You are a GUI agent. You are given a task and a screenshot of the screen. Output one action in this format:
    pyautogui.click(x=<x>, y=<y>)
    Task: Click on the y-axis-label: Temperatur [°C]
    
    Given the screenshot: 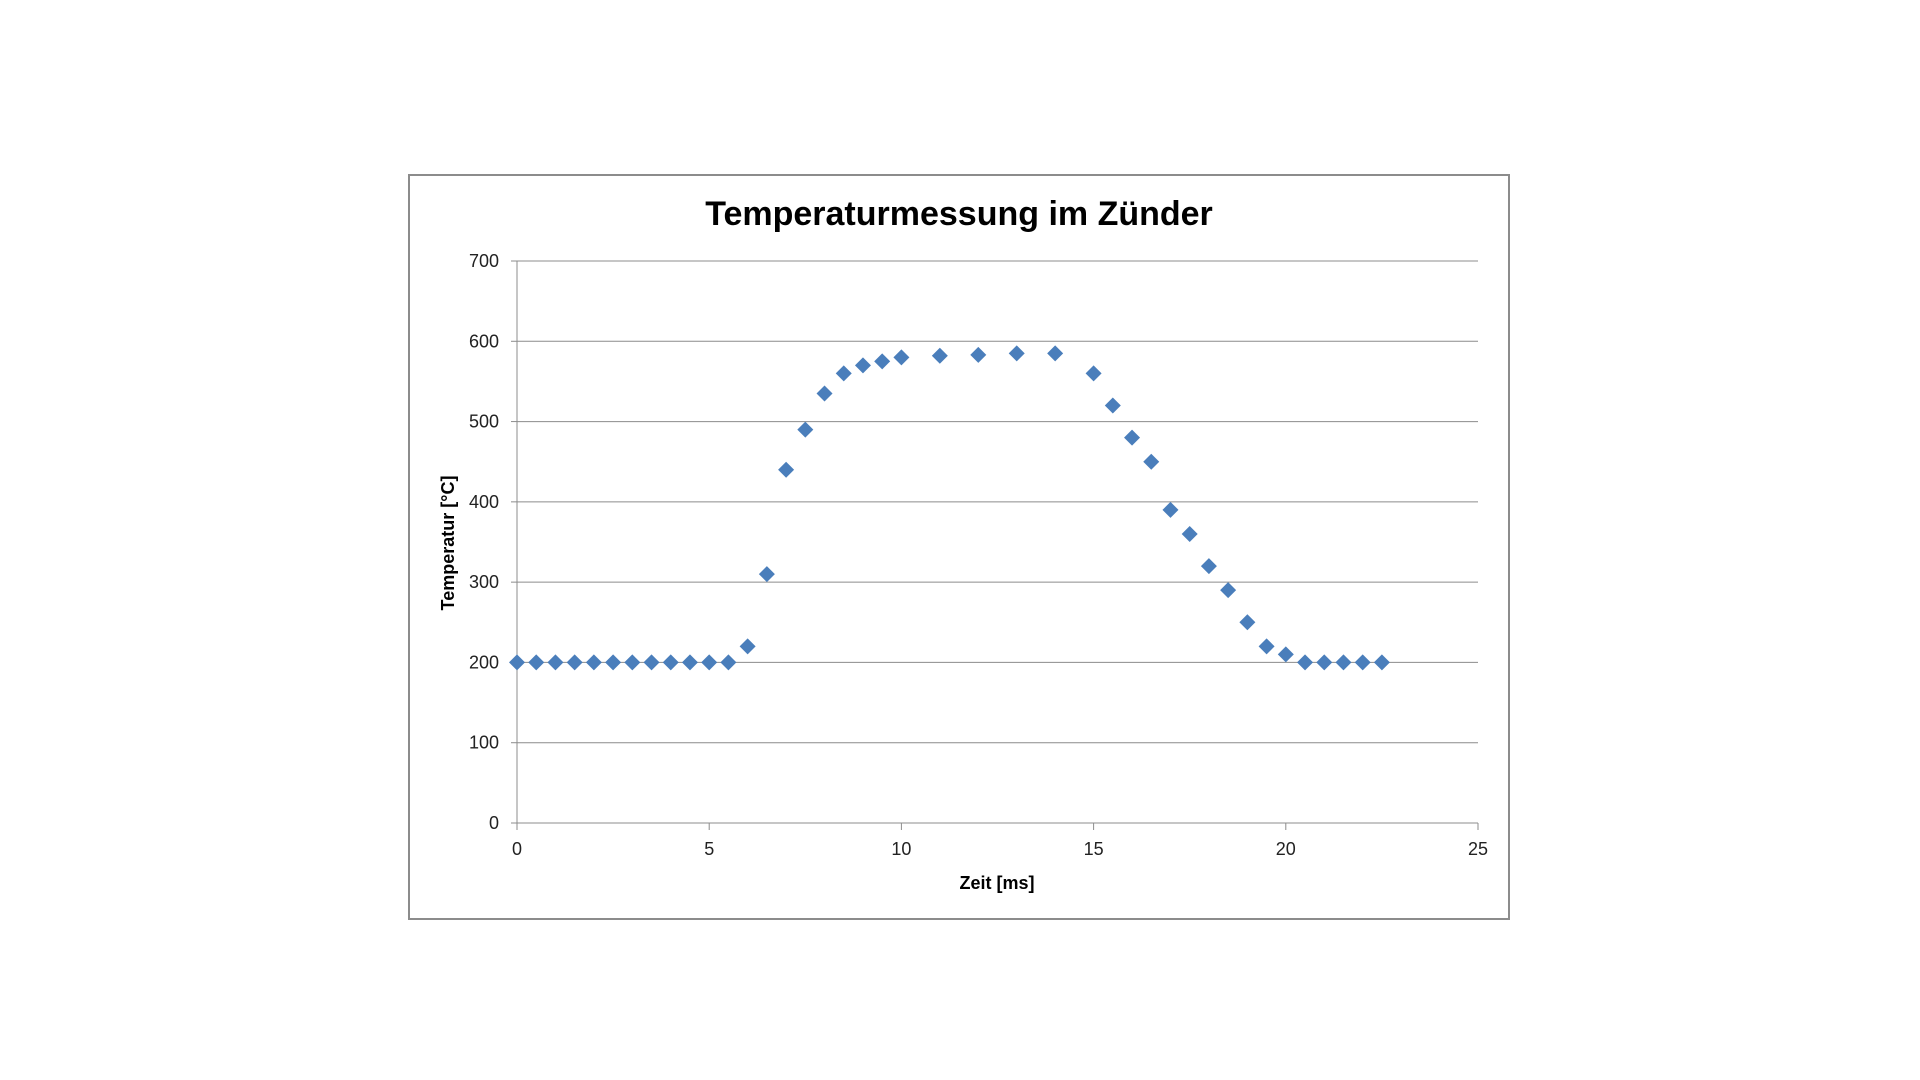 What is the action you would take?
    pyautogui.click(x=448, y=543)
    